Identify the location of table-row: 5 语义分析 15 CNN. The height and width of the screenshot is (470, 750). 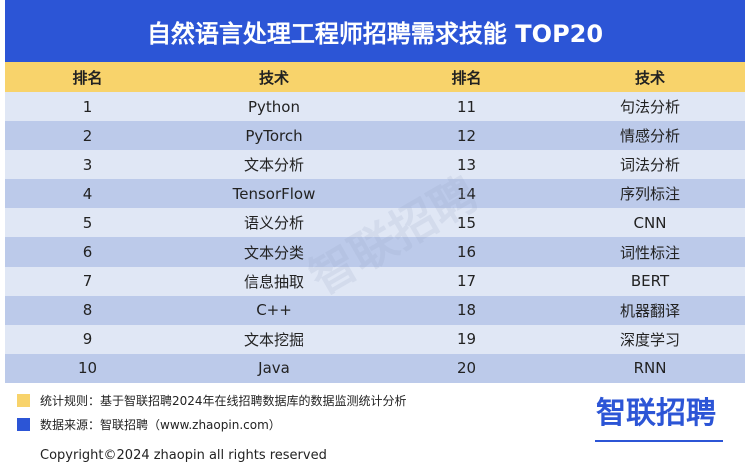
(375, 223).